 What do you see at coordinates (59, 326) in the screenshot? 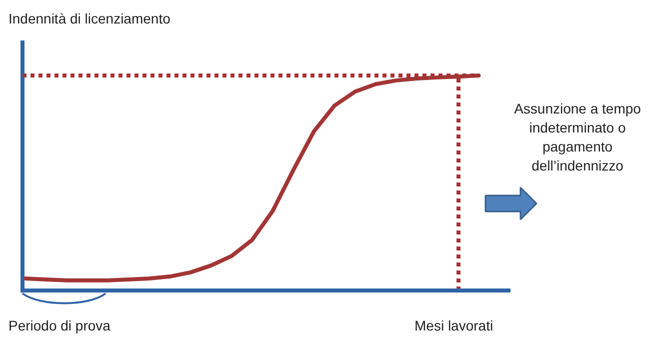
I see `text: Periodo di prova` at bounding box center [59, 326].